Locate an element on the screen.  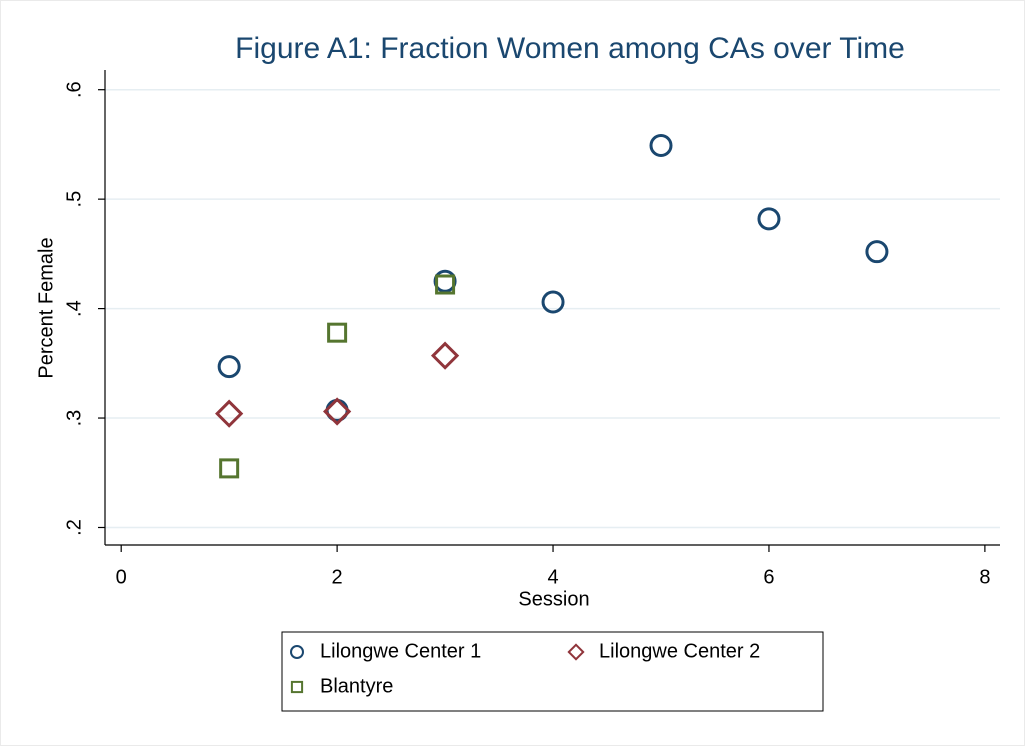
y-tick-label: .3 is located at coordinates (74, 418).